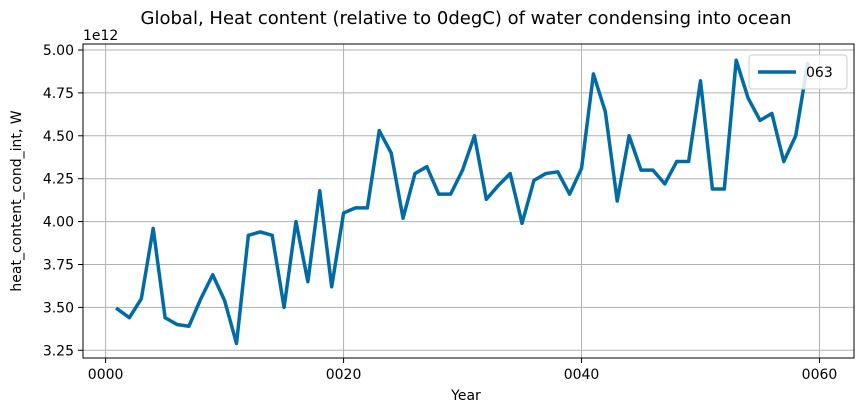 The width and height of the screenshot is (863, 416). What do you see at coordinates (582, 375) in the screenshot?
I see `x-tick-label: 0040` at bounding box center [582, 375].